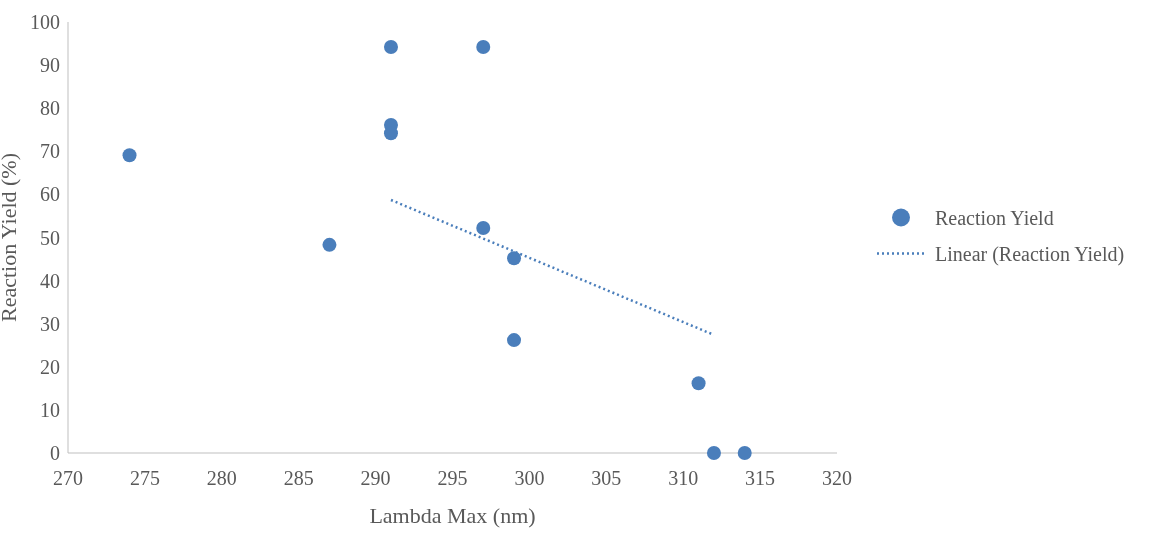  Describe the element at coordinates (50, 108) in the screenshot. I see `y-tick-label: 80` at that location.